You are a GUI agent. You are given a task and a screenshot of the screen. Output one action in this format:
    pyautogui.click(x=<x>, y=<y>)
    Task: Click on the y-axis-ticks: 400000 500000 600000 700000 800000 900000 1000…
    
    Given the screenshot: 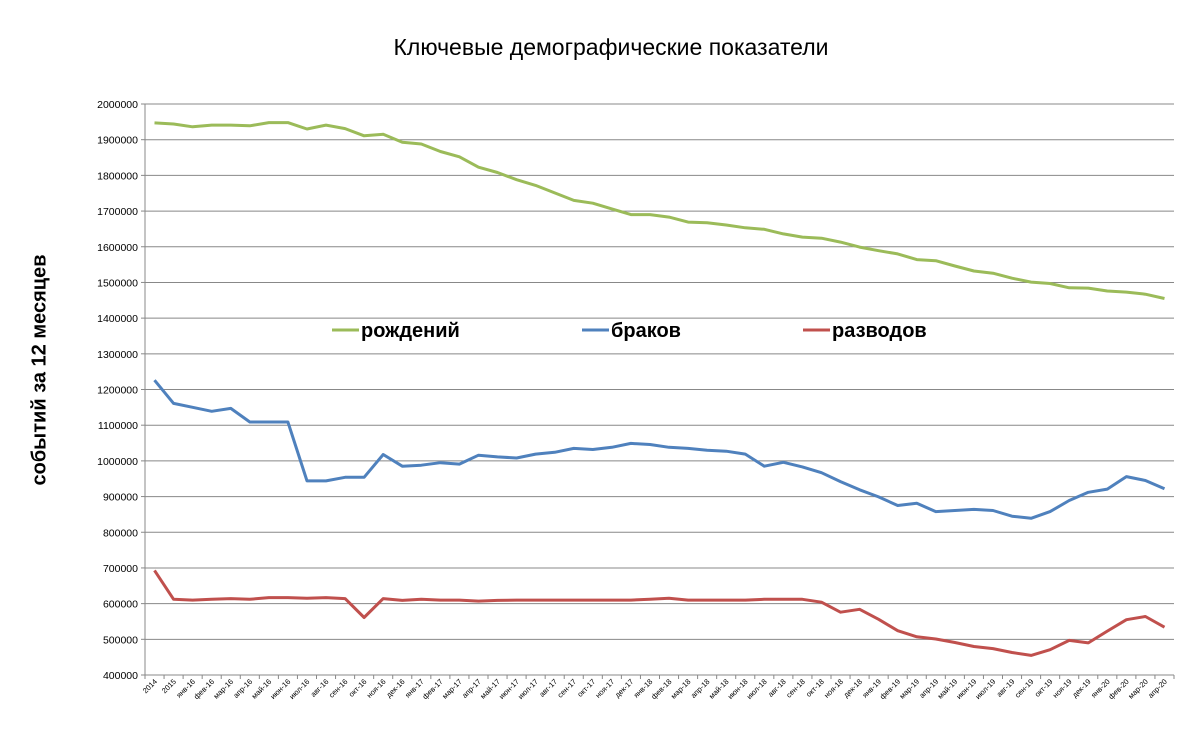 What is the action you would take?
    pyautogui.click(x=121, y=390)
    